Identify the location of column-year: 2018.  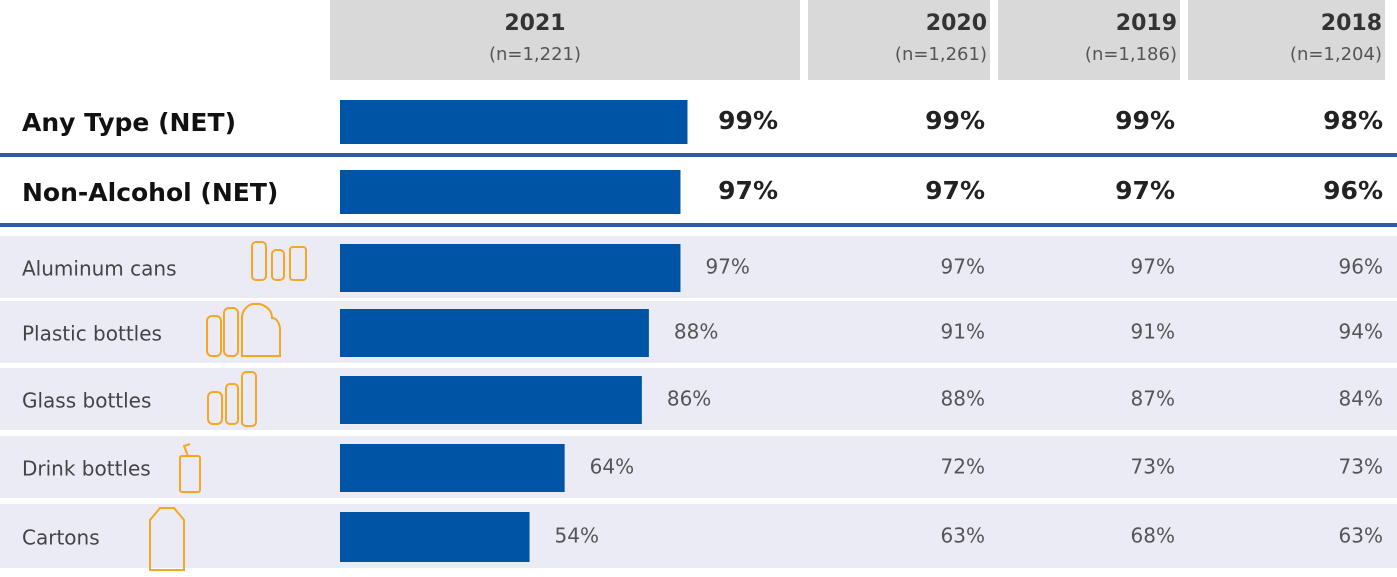
(1351, 23).